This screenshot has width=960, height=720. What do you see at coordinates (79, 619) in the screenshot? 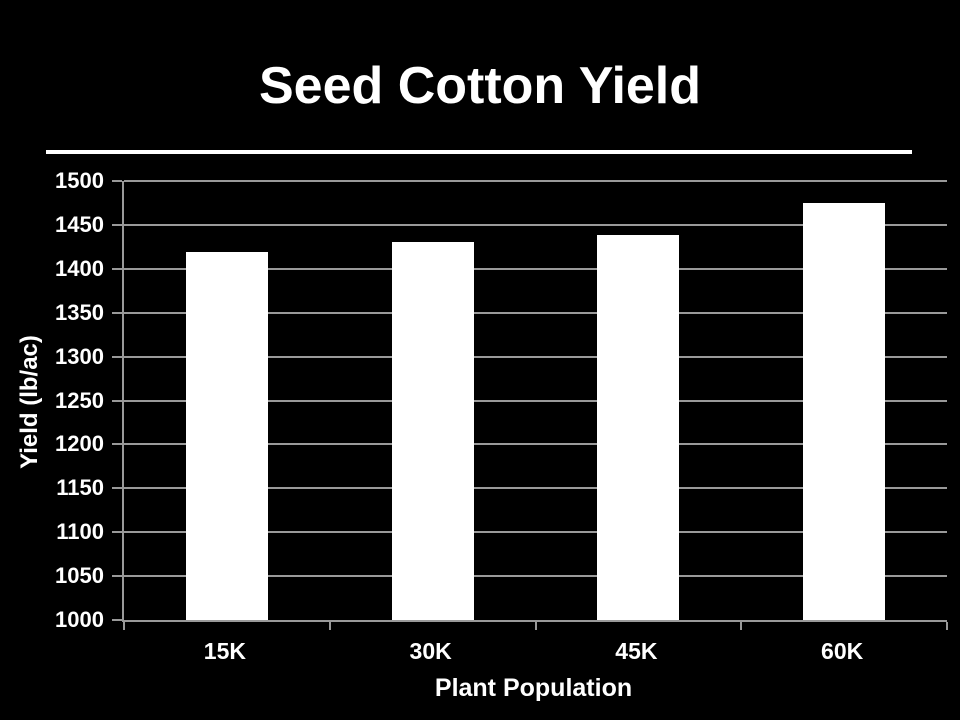
I see `y-tick-label-1000: 1000` at bounding box center [79, 619].